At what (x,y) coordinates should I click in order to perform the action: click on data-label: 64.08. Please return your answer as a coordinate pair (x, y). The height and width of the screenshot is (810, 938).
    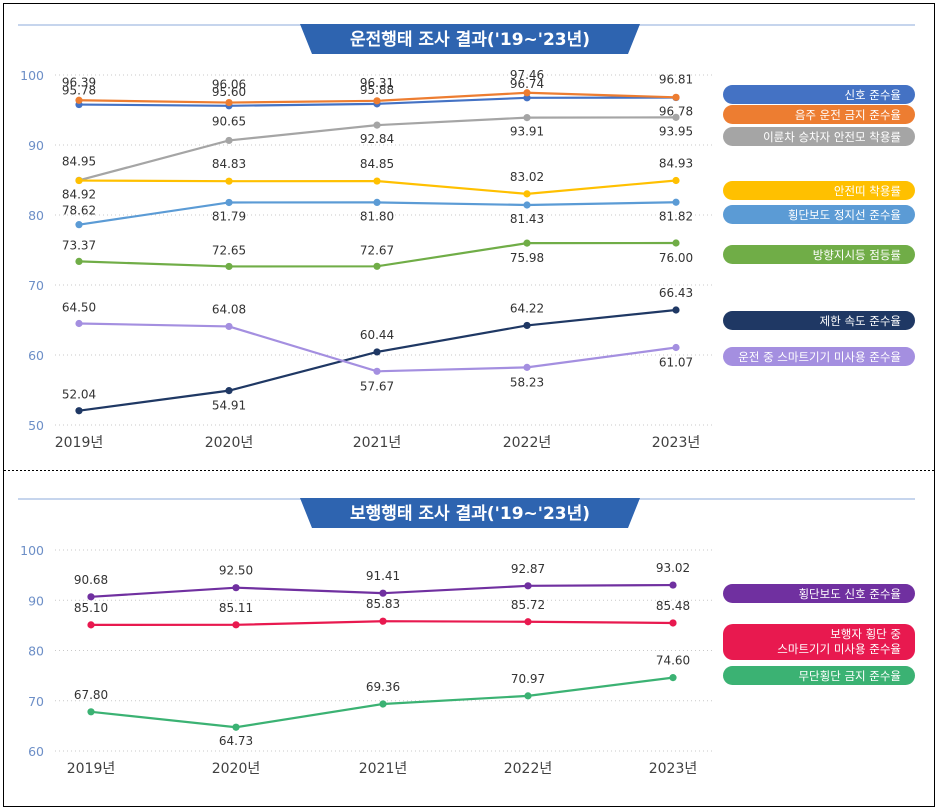
    Looking at the image, I should click on (229, 309).